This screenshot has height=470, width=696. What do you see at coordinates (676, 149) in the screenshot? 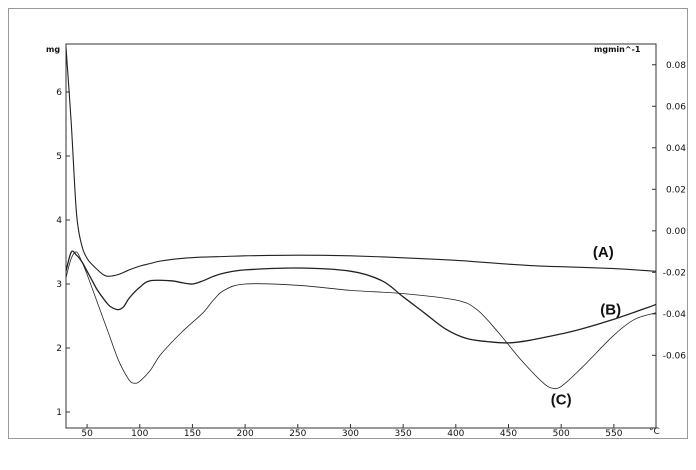
I see `right-tick-label: 0.04` at bounding box center [676, 149].